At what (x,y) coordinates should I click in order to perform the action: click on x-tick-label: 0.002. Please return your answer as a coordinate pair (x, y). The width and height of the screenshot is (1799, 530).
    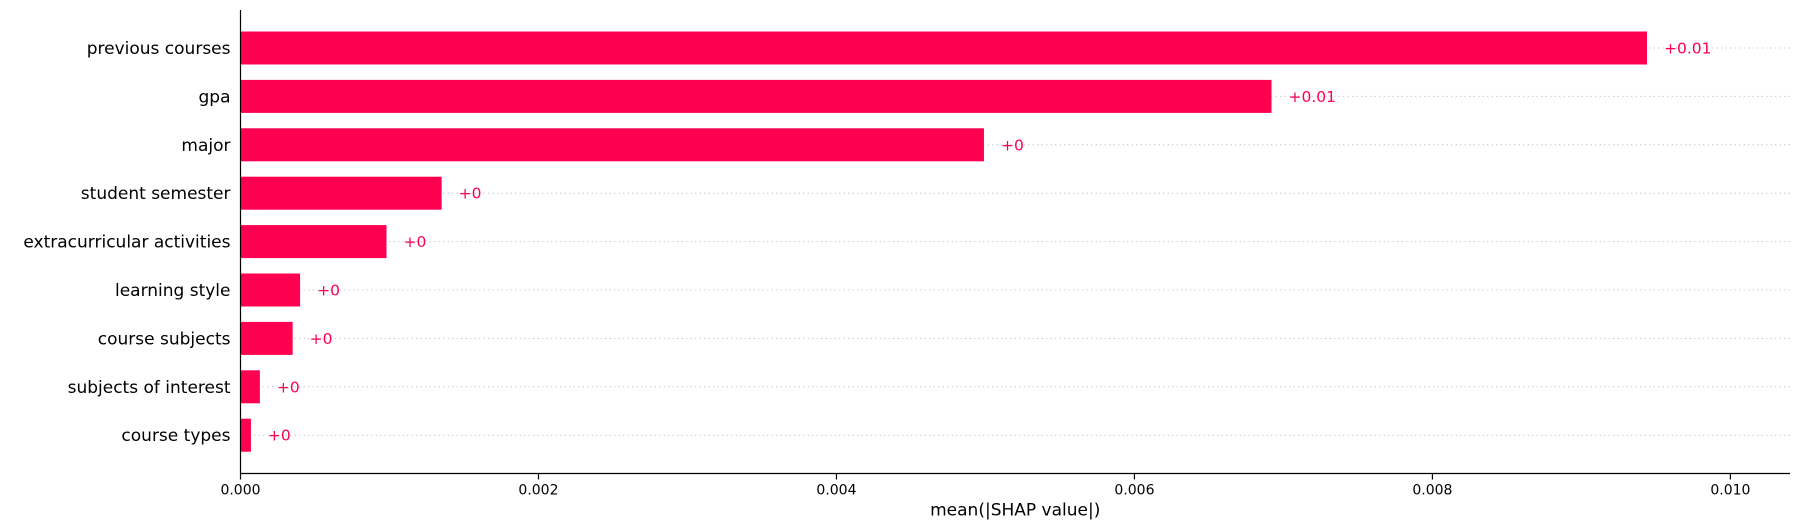
    Looking at the image, I should click on (538, 491).